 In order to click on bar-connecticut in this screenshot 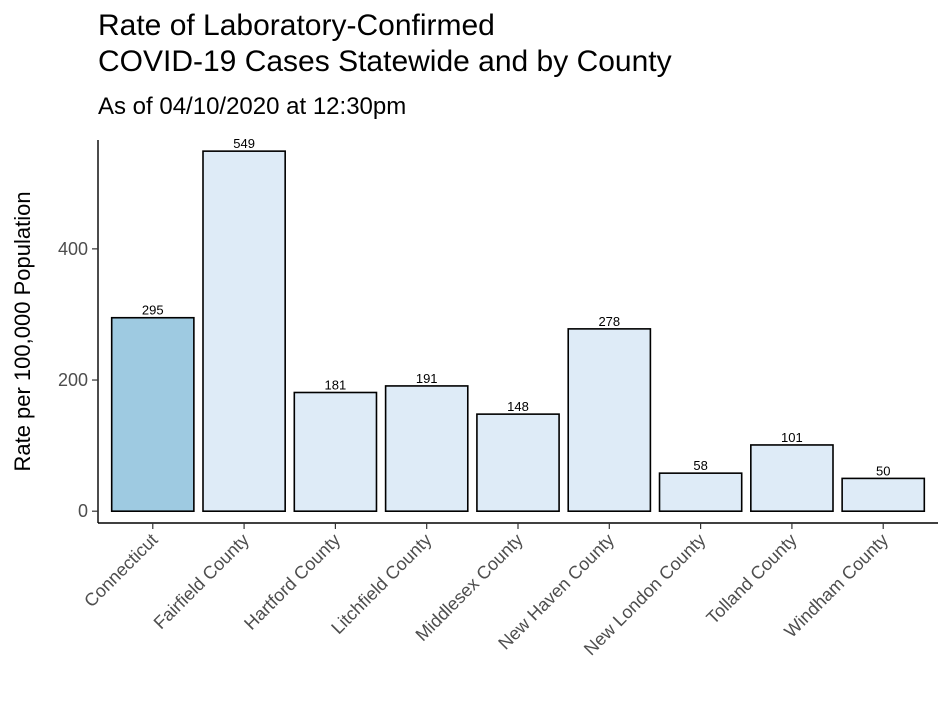, I will do `click(152, 414)`.